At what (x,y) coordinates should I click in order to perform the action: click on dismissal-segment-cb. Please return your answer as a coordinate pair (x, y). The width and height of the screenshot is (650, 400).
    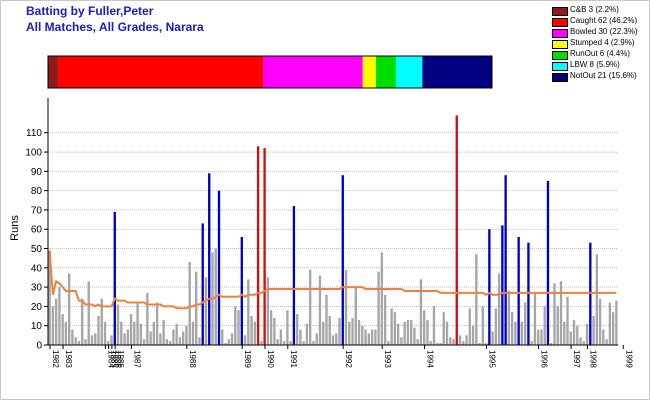
    Looking at the image, I should click on (53, 72).